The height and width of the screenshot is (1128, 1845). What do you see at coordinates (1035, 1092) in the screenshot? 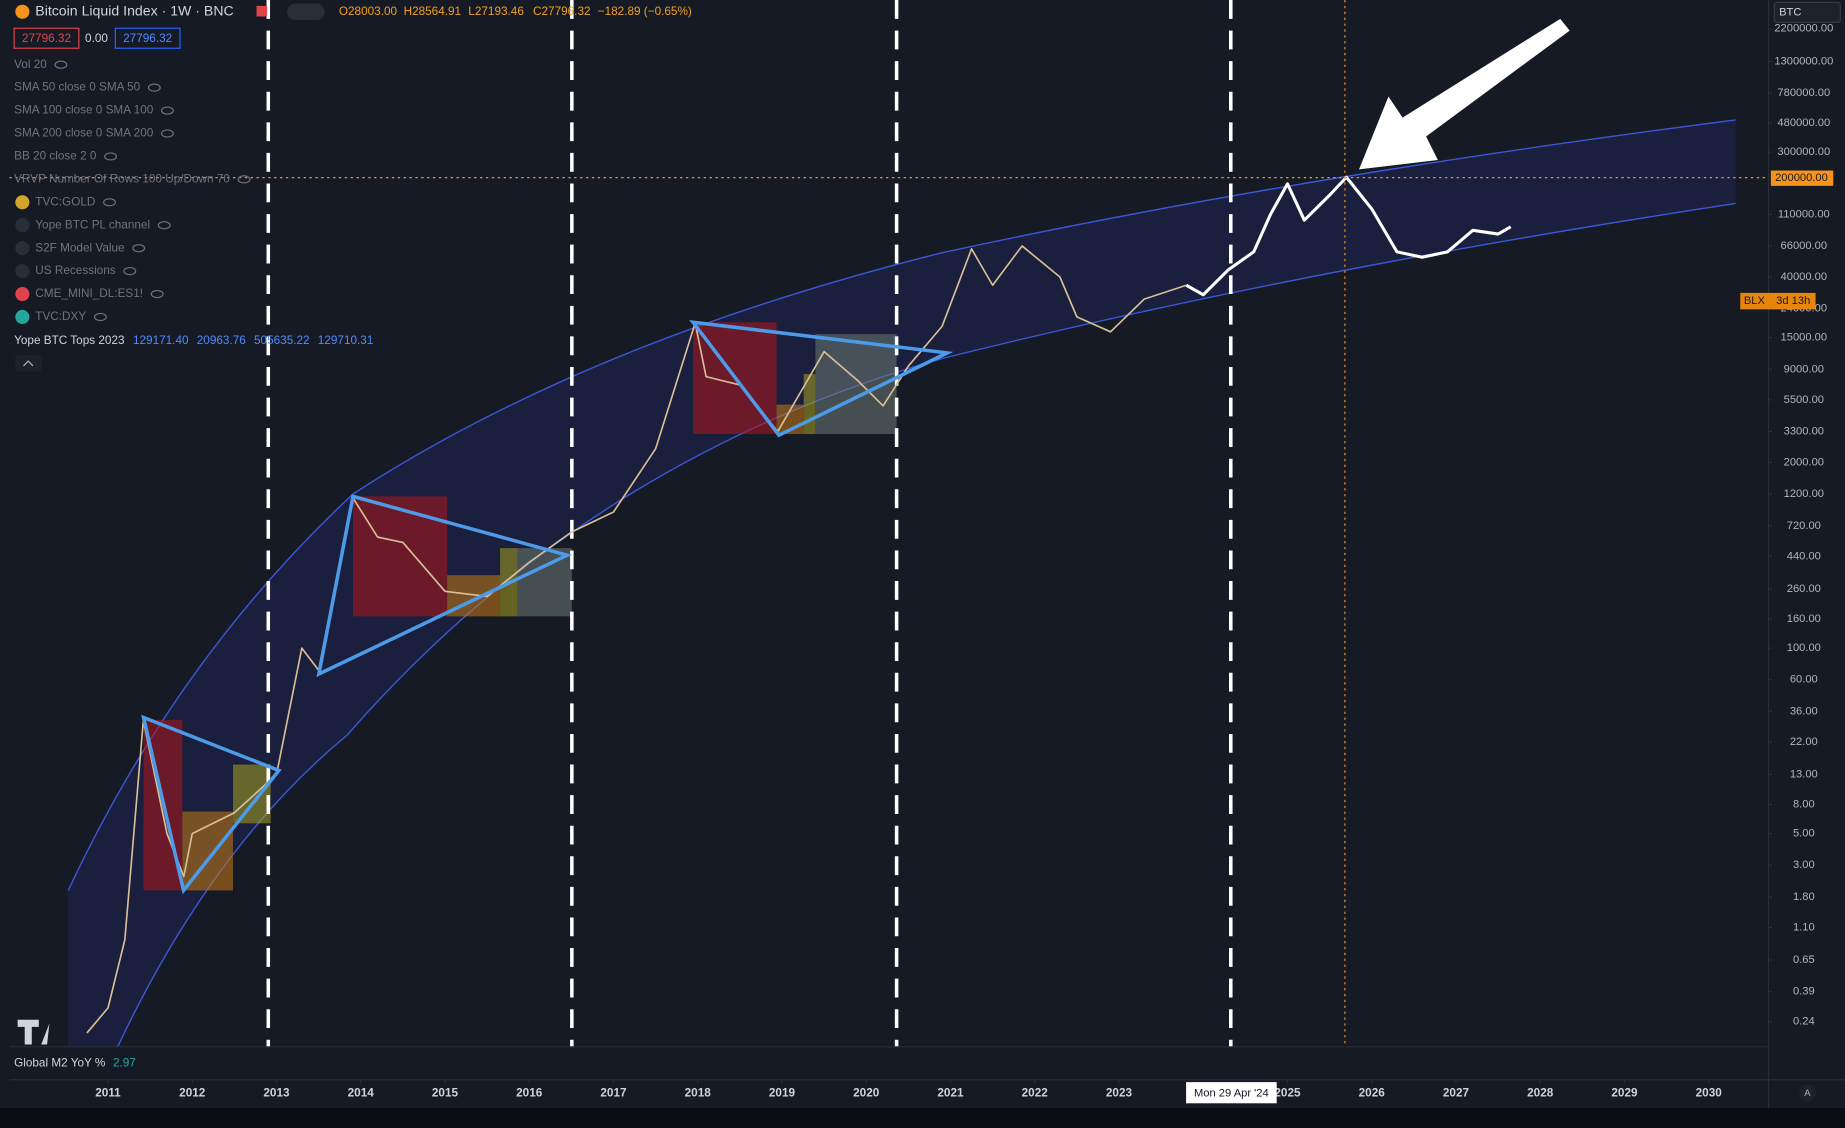
I see `x-tick-label: 2022` at bounding box center [1035, 1092].